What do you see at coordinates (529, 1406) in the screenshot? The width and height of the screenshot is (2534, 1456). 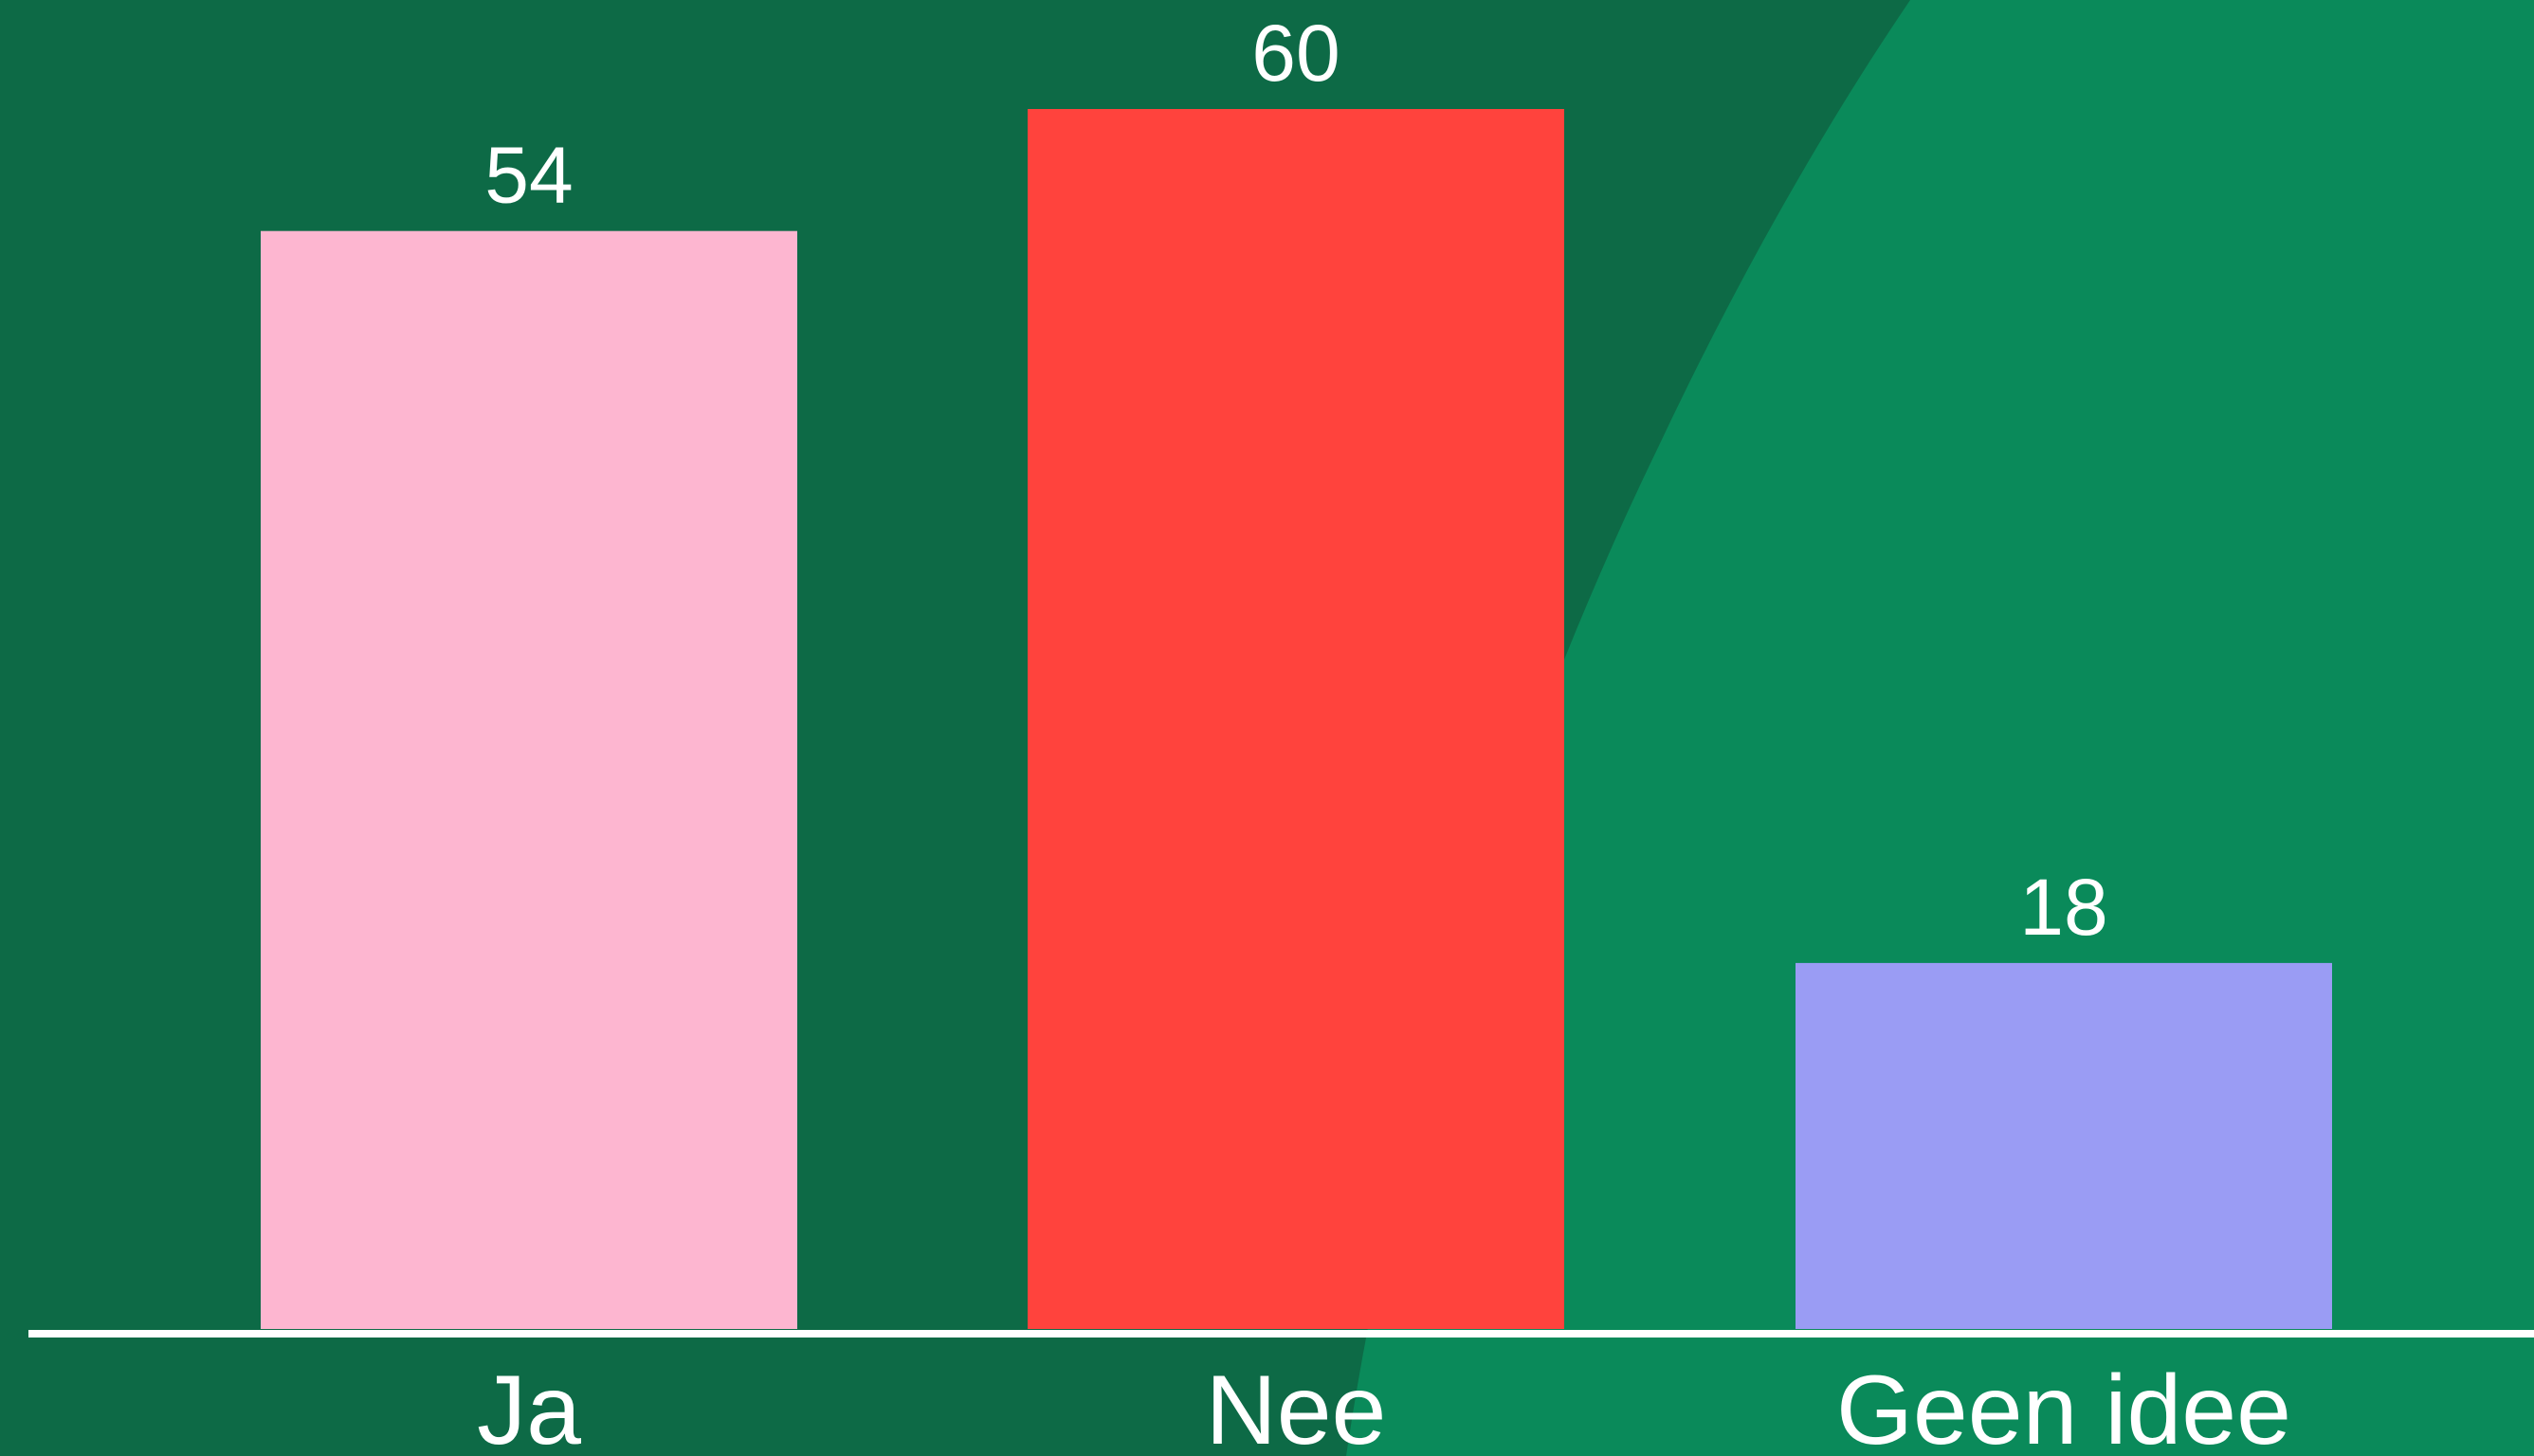 I see `category-label-ja: Ja` at bounding box center [529, 1406].